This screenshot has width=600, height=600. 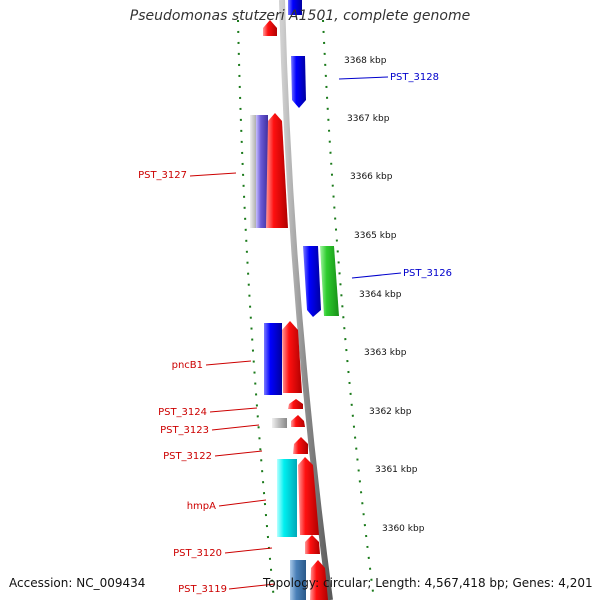 What do you see at coordinates (184, 430) in the screenshot?
I see `gene-label-pst-3123: PST_3123` at bounding box center [184, 430].